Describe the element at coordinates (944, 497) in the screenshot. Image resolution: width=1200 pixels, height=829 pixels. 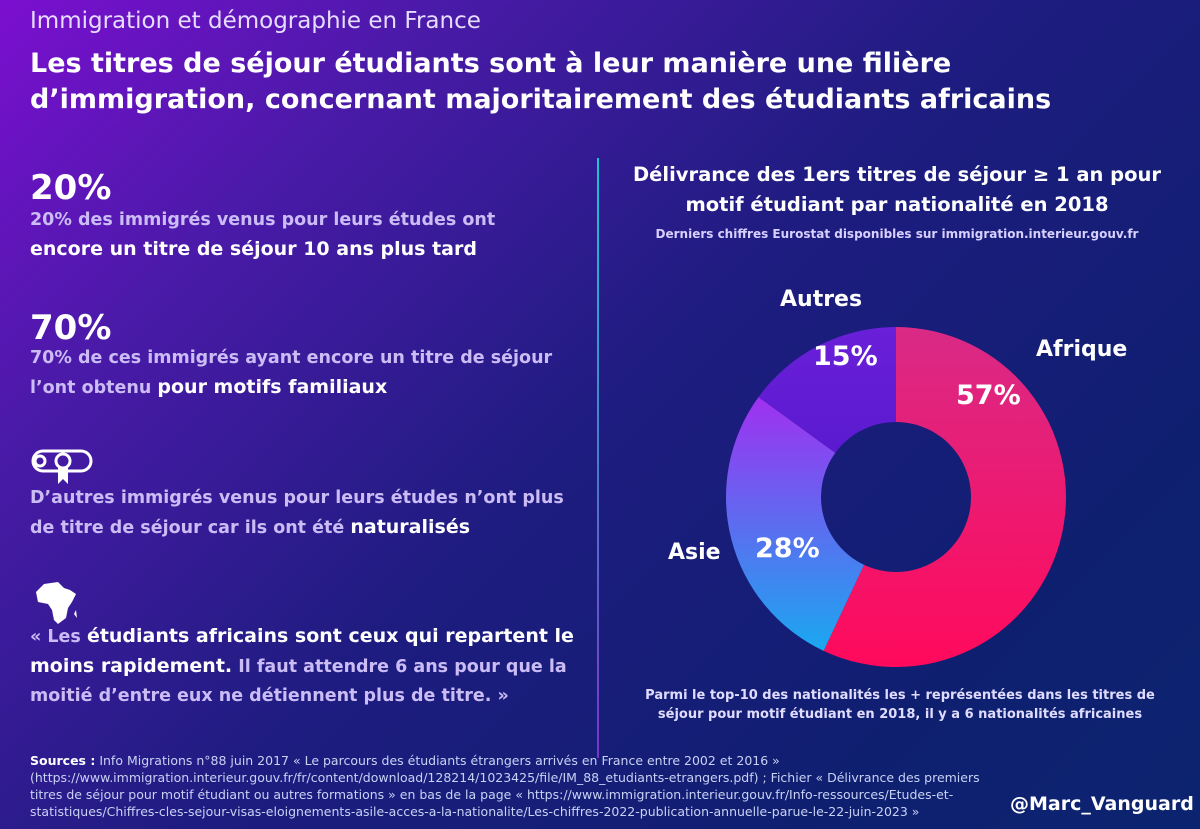
I see `donut-slice-afrique` at that location.